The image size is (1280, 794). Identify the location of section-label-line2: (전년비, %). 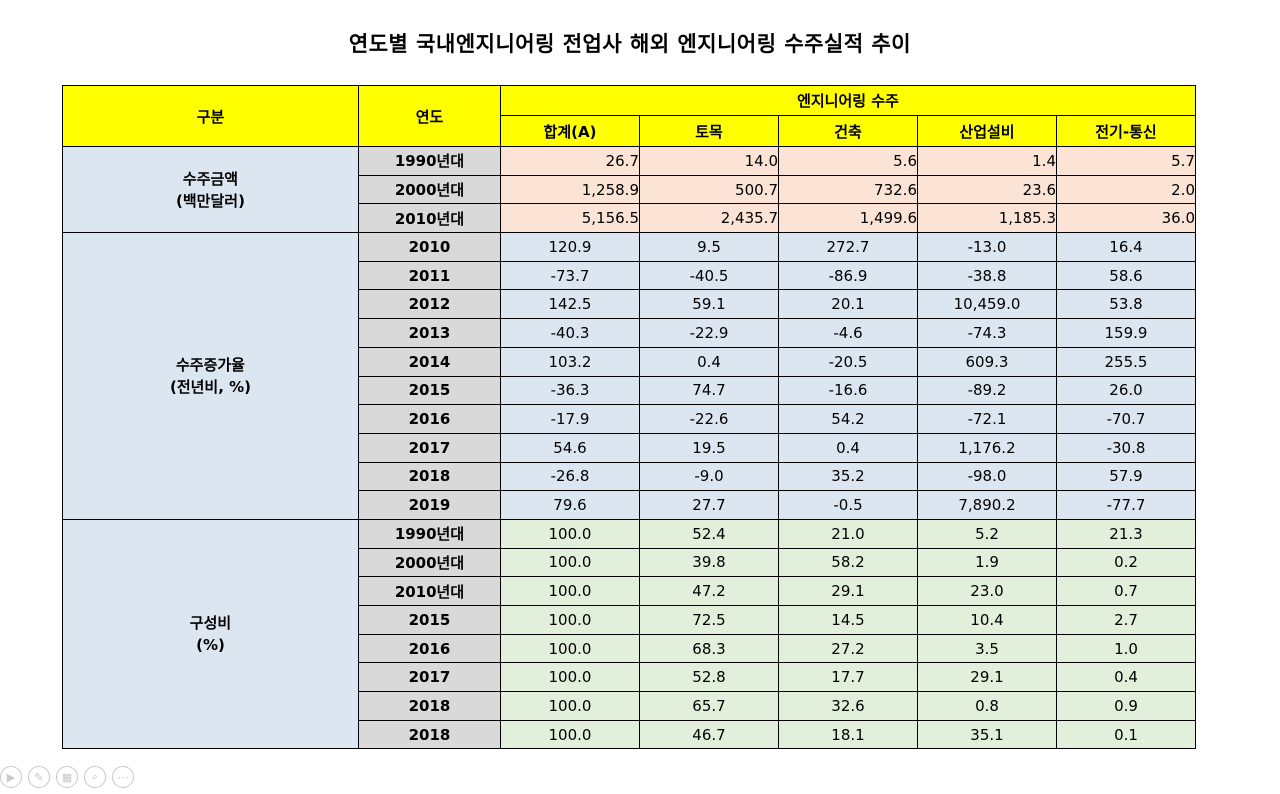
(210, 387).